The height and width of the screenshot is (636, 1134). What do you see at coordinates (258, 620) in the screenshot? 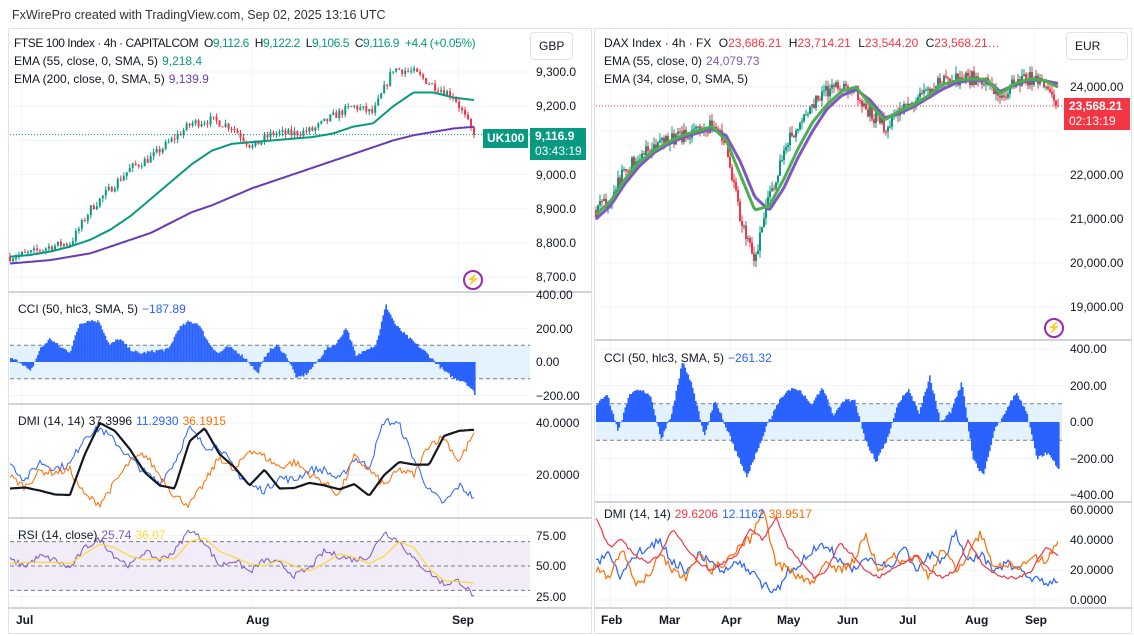
I see `time-axis-label: Aug` at bounding box center [258, 620].